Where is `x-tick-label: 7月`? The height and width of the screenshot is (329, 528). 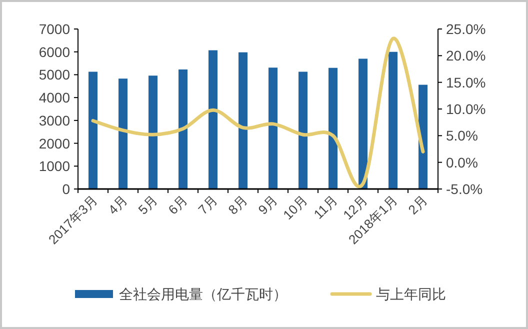 x-tick-label: 7月 is located at coordinates (207, 205).